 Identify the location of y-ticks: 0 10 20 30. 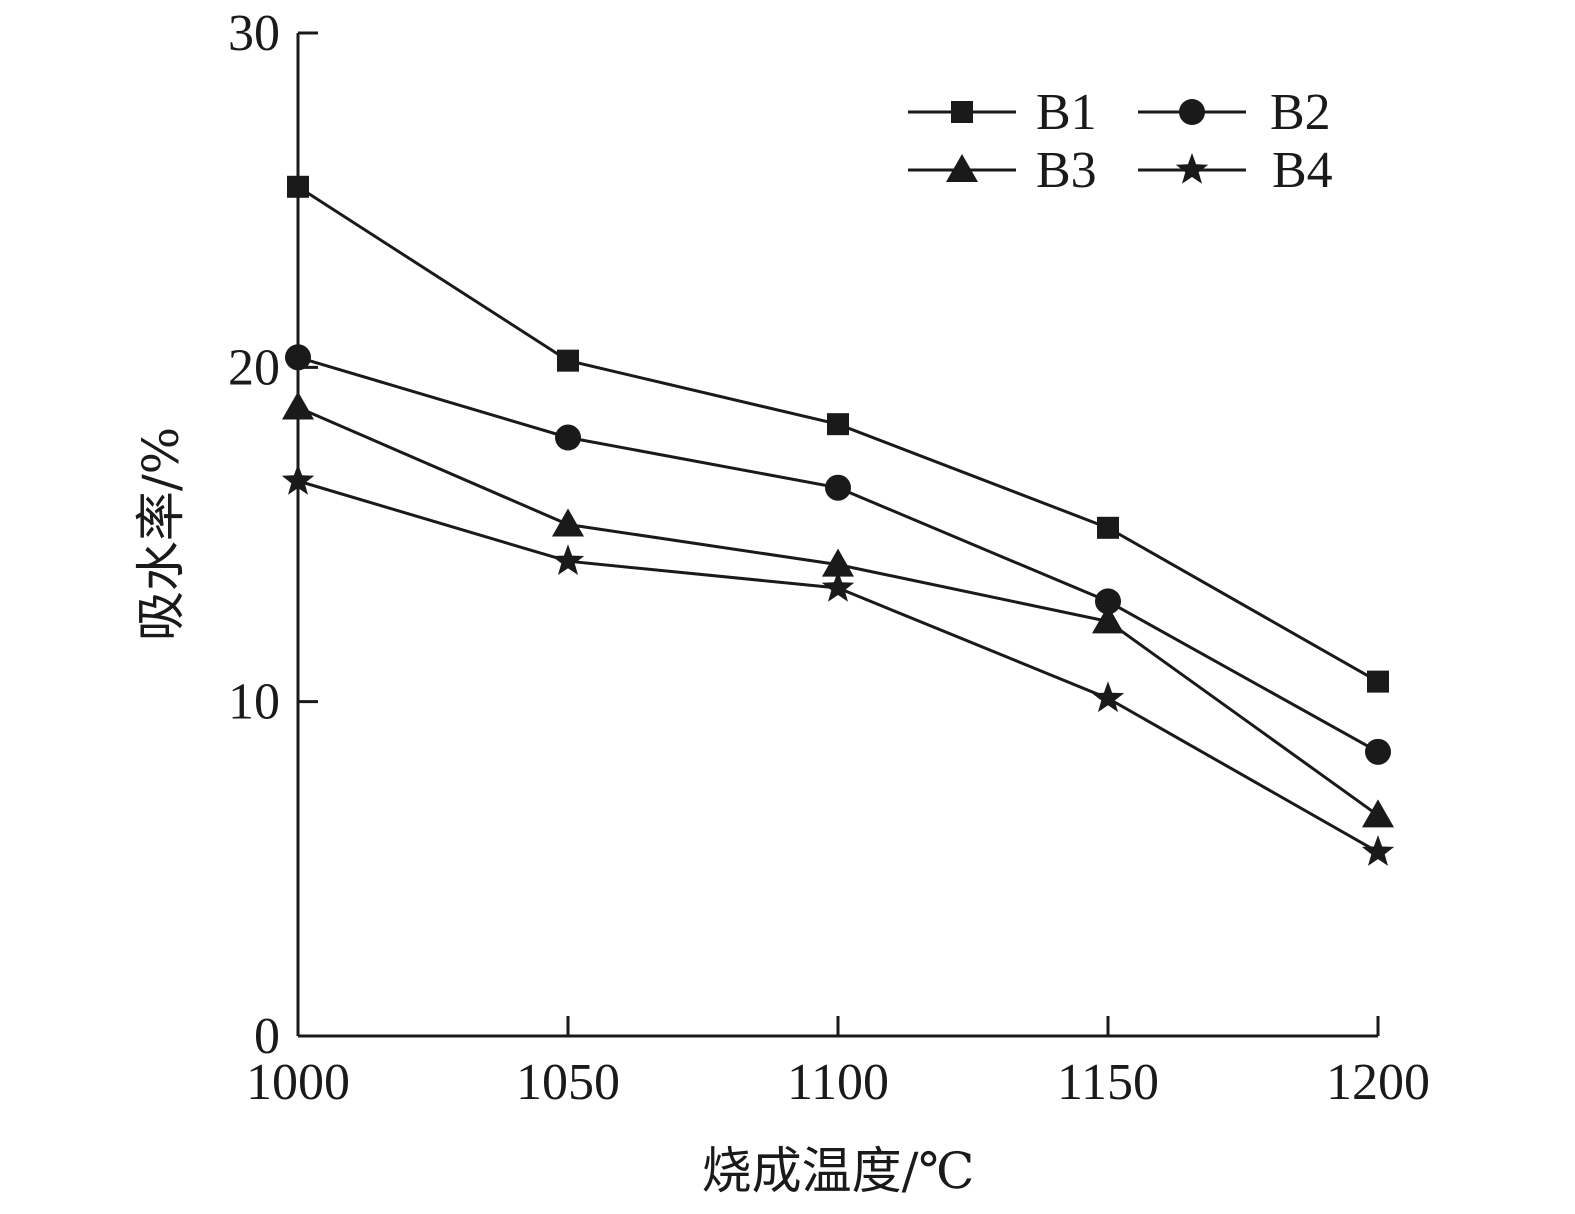
(273, 535).